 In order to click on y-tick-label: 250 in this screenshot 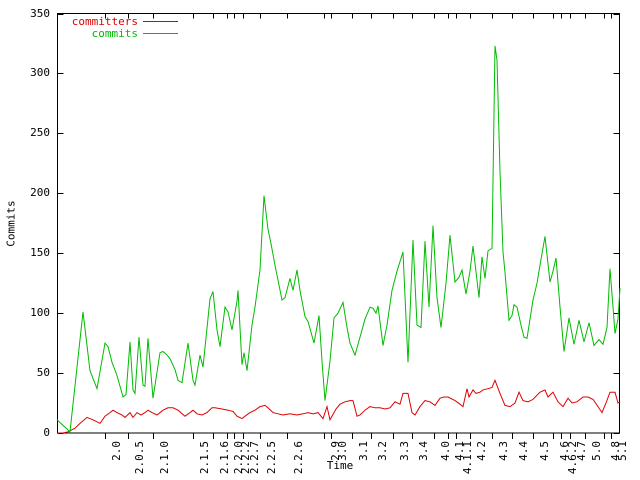, I will do `click(40, 133)`.